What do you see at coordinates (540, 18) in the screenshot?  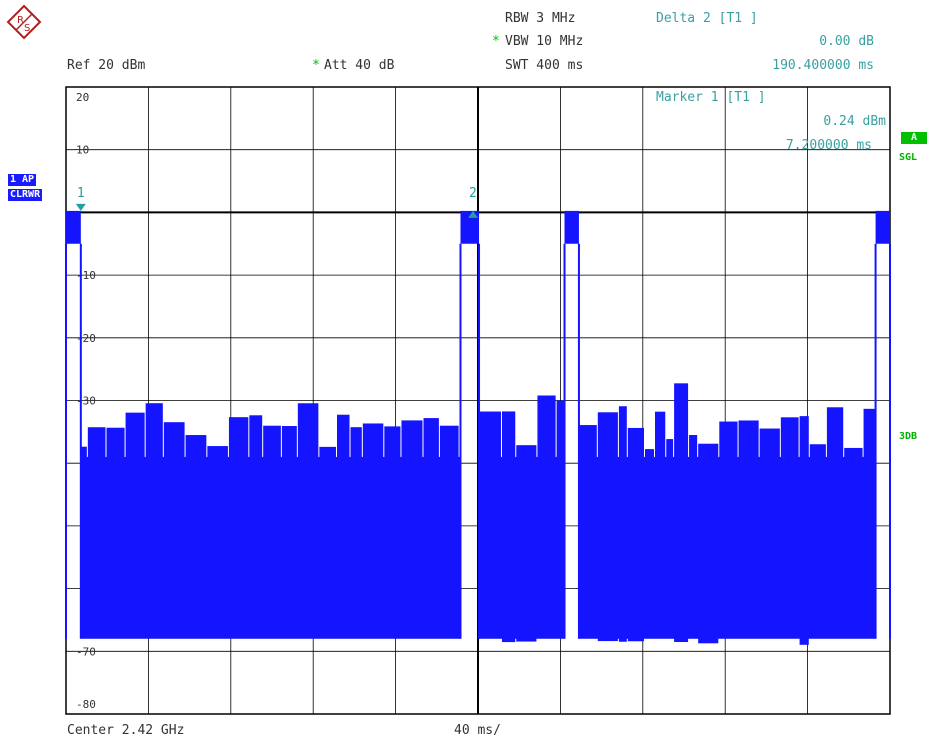 I see `rbw-label: RBW 3 MHz` at bounding box center [540, 18].